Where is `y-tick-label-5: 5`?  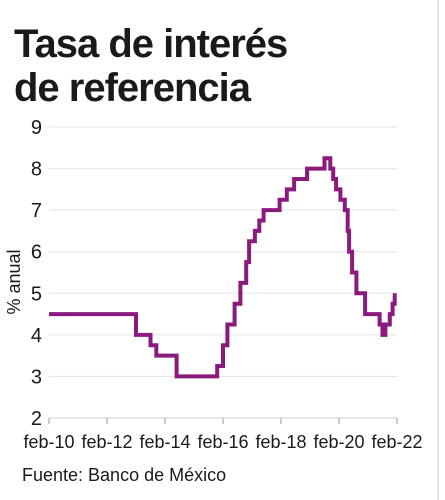
y-tick-label-5: 5 is located at coordinates (36, 294).